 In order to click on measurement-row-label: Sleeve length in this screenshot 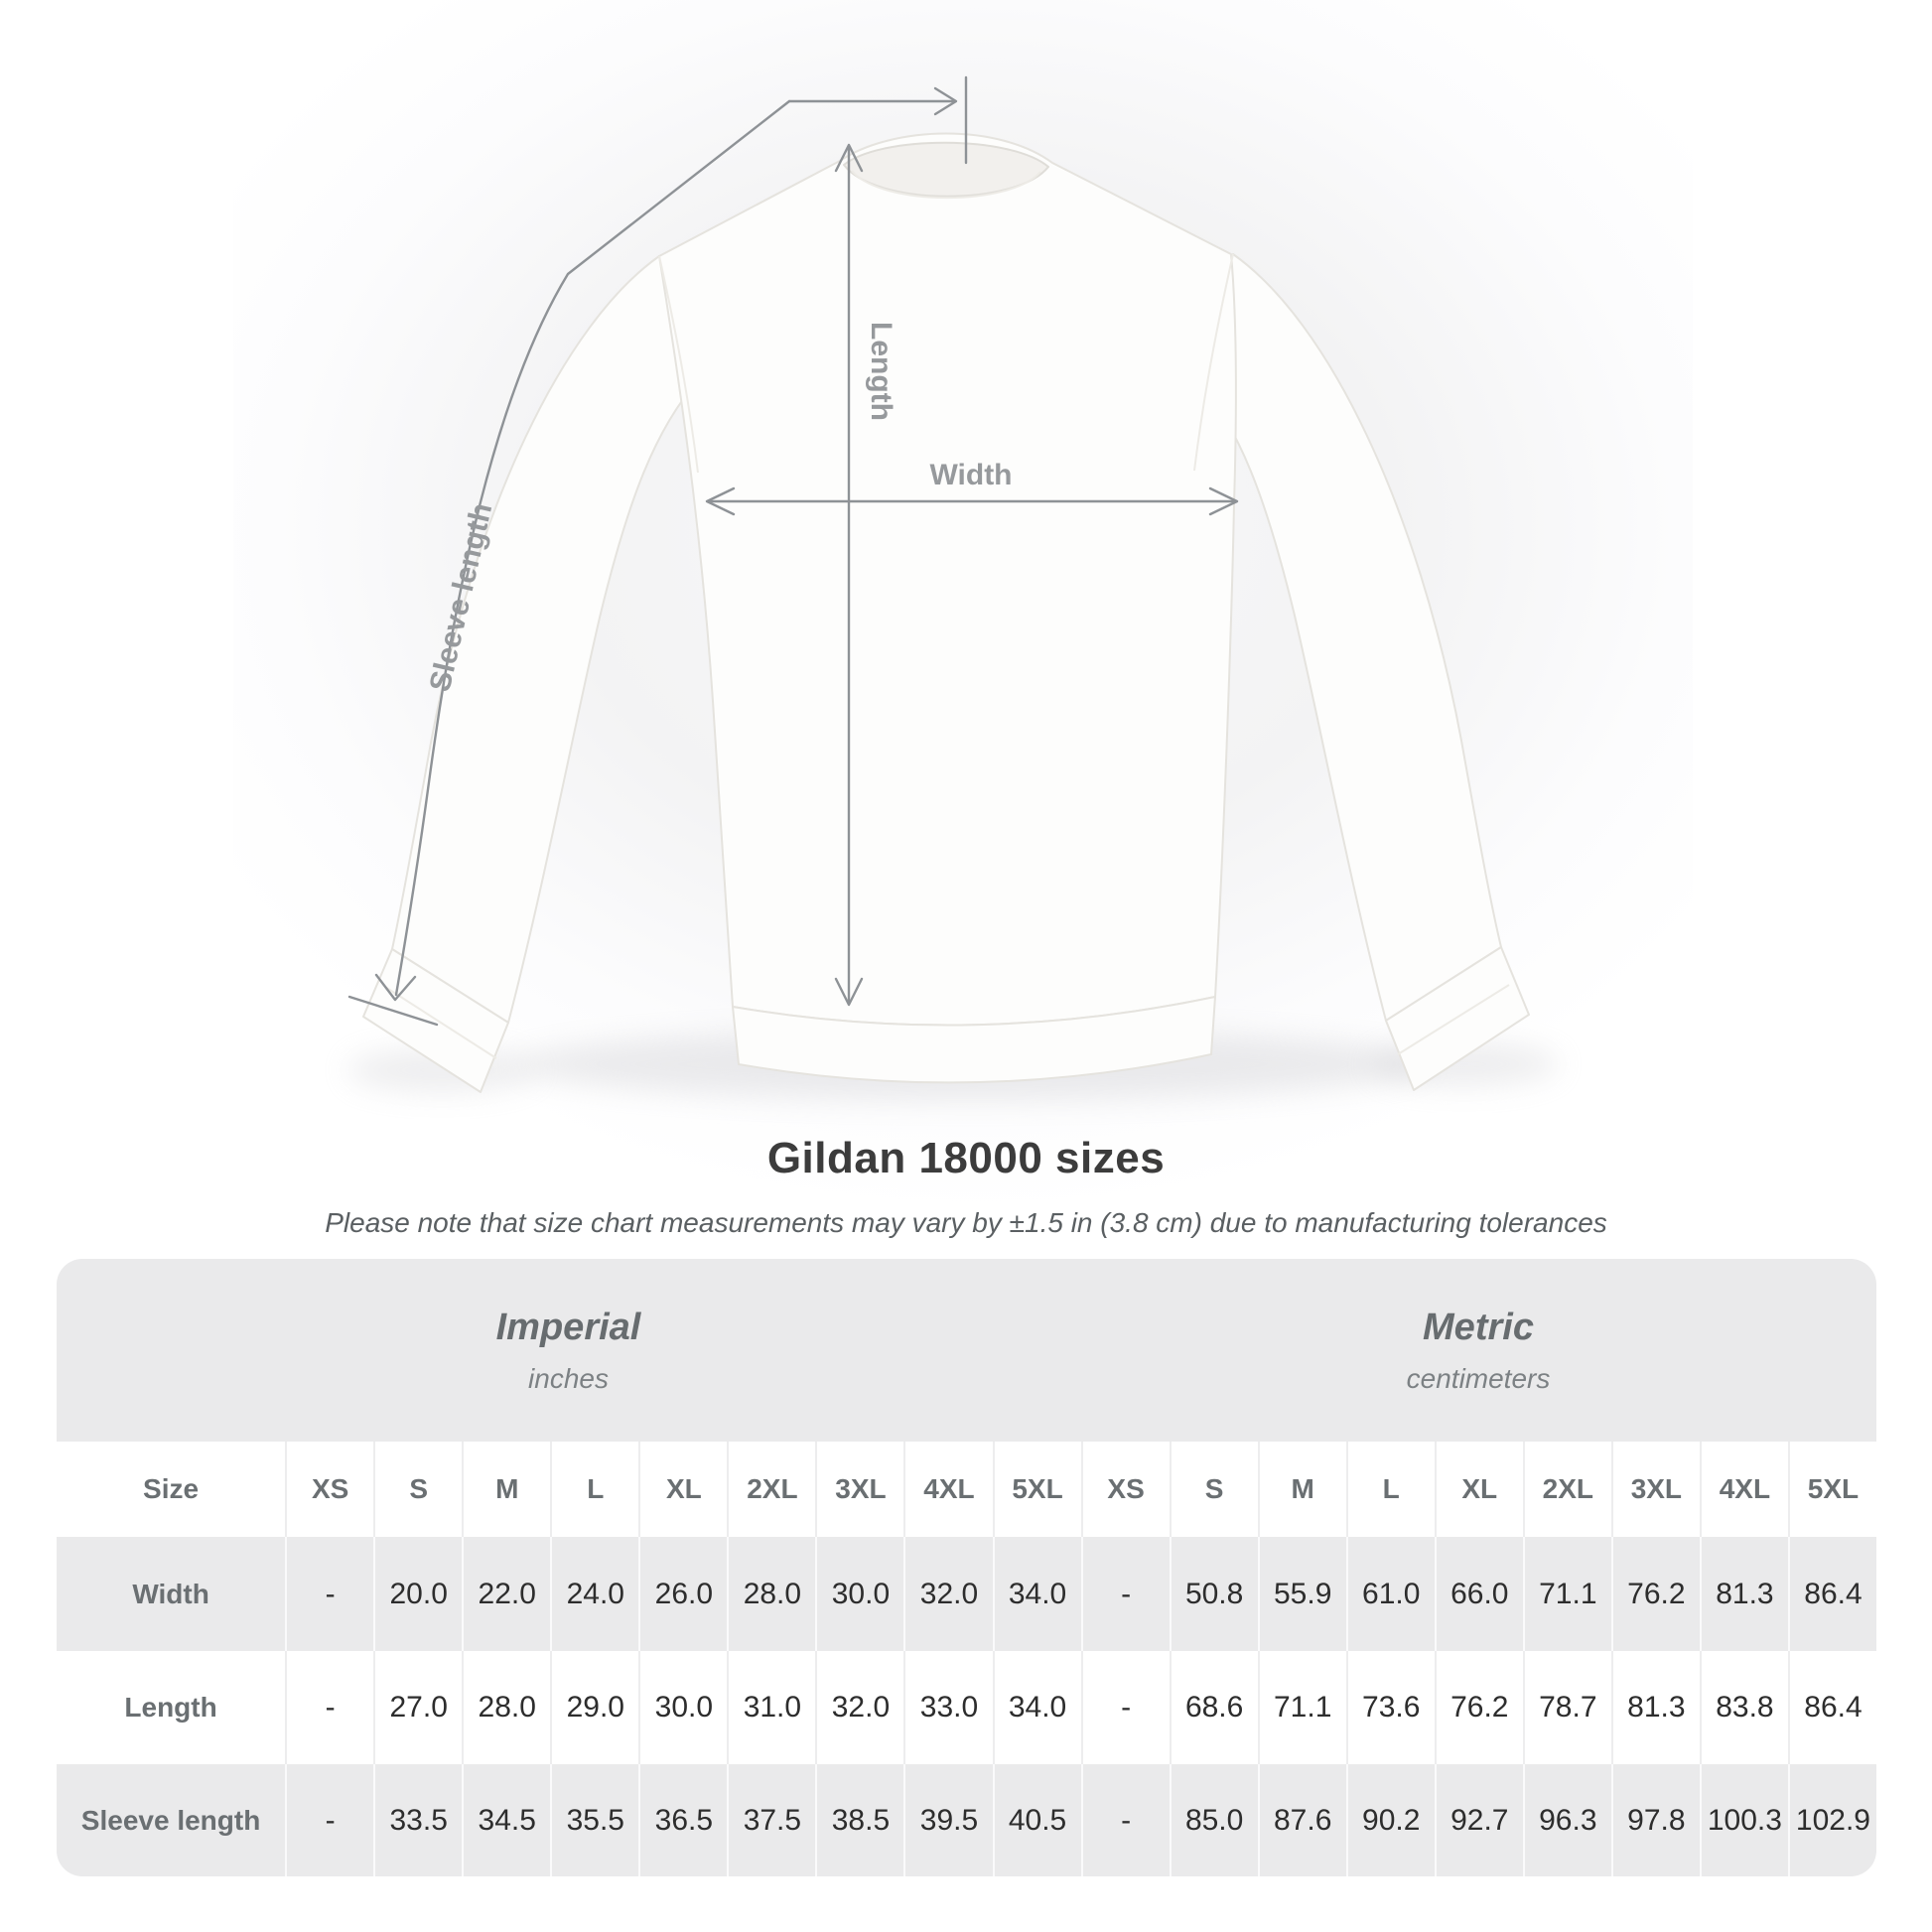, I will do `click(170, 1820)`.